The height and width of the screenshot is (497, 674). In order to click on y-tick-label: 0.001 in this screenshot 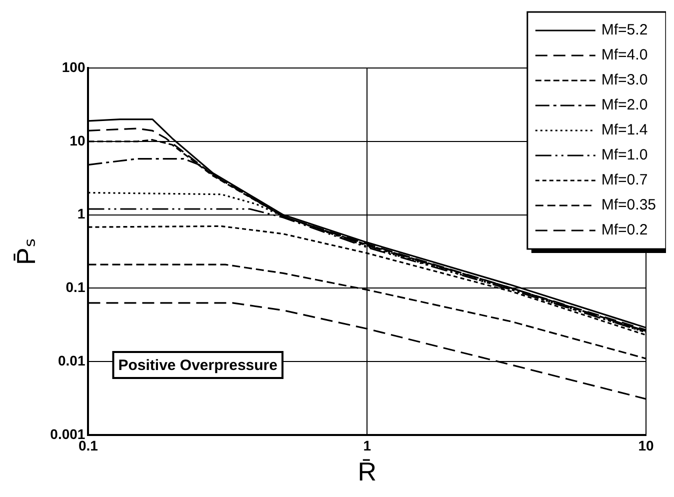, I will do `click(68, 434)`.